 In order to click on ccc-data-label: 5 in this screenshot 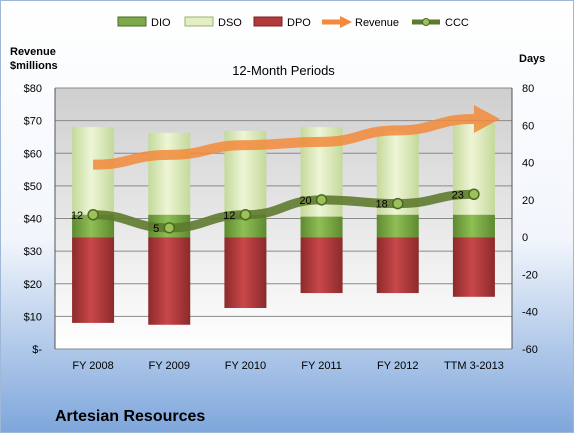, I will do `click(156, 229)`.